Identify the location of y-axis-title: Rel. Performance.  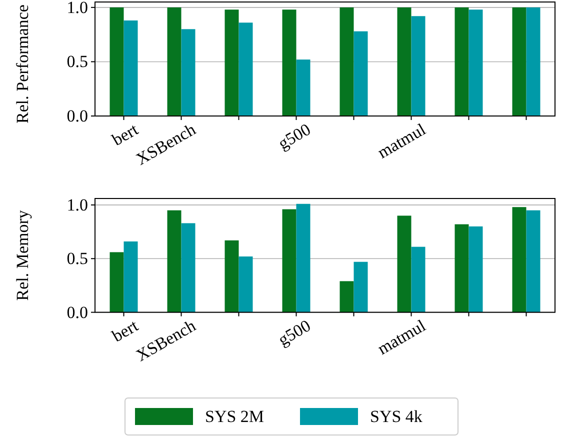
(22, 64).